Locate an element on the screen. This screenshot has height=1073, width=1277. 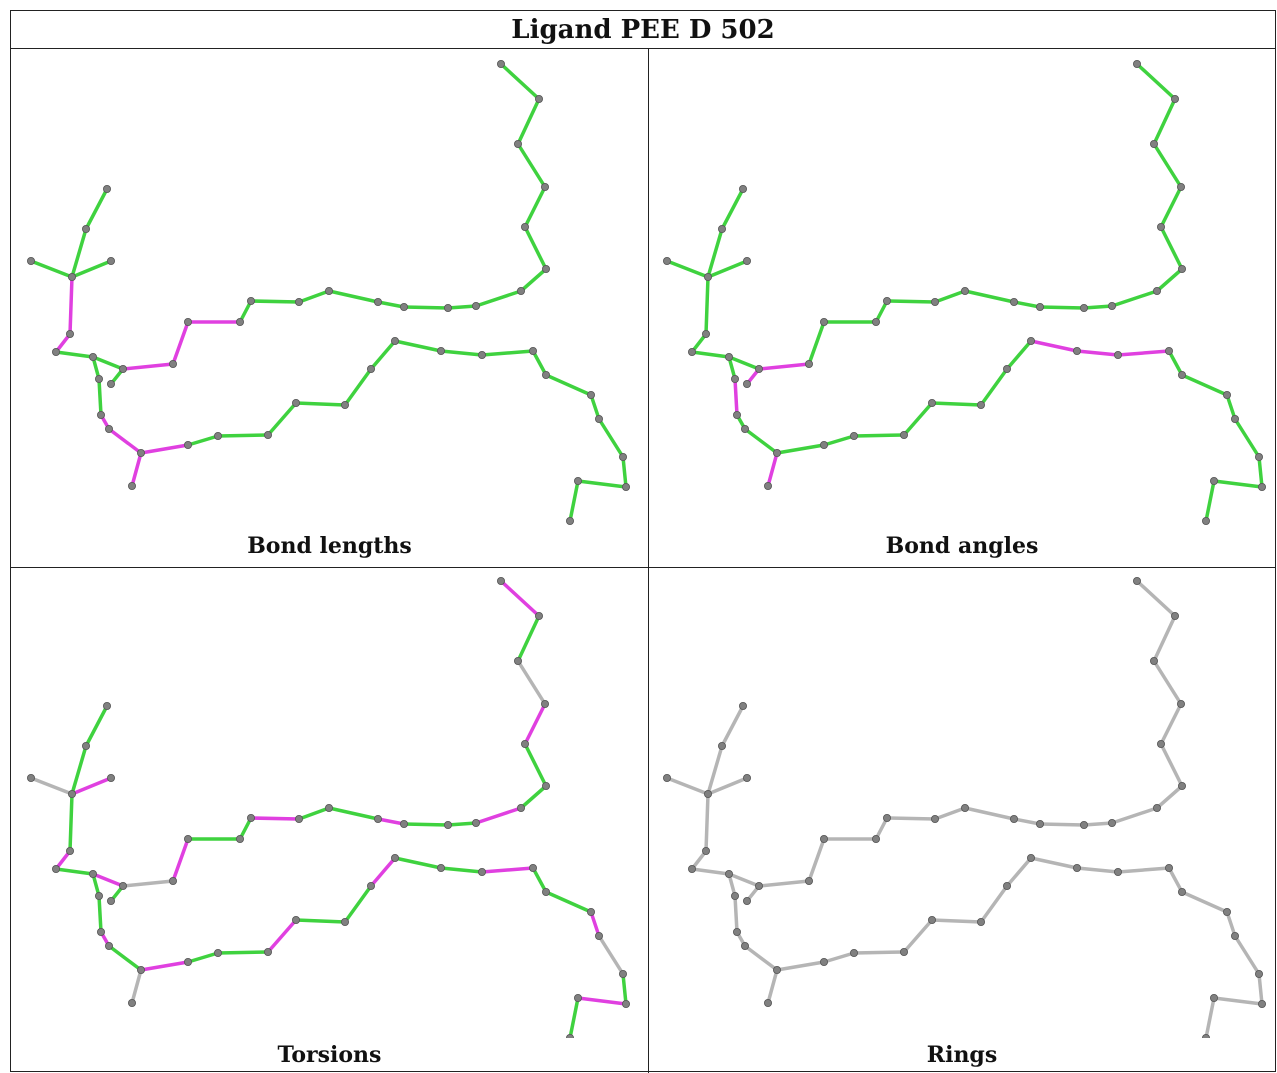
panel-caption-rings: Rings is located at coordinates (962, 1055).